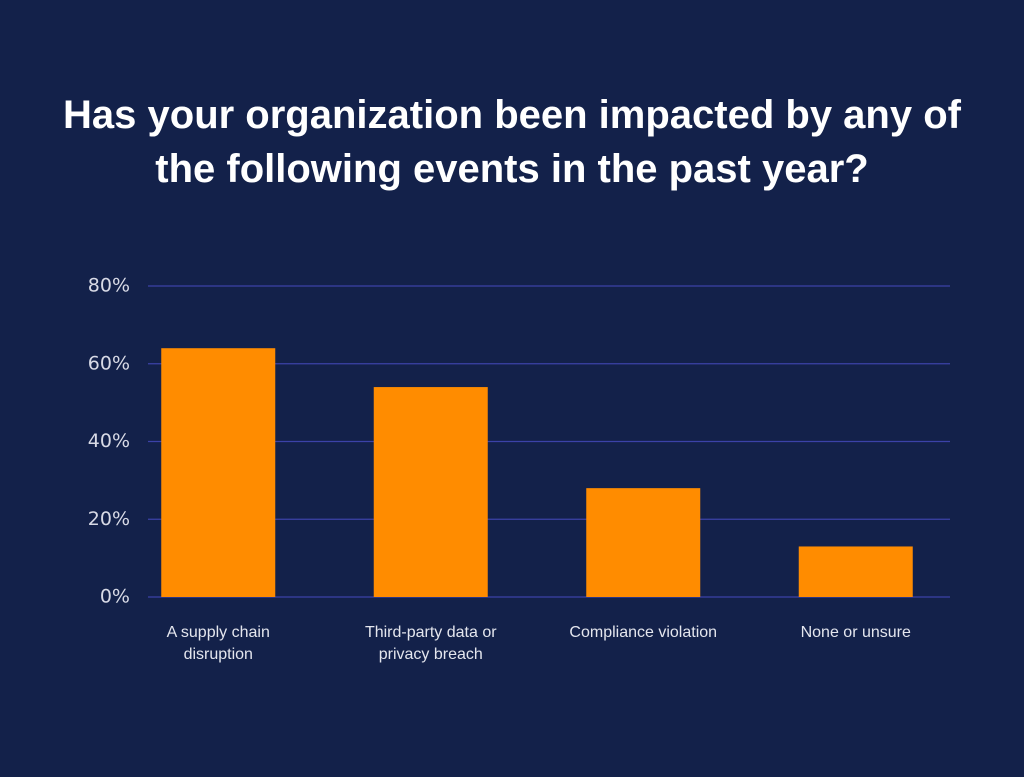 The width and height of the screenshot is (1024, 777). I want to click on x-tick-label: A supply chain disruption, so click(218, 643).